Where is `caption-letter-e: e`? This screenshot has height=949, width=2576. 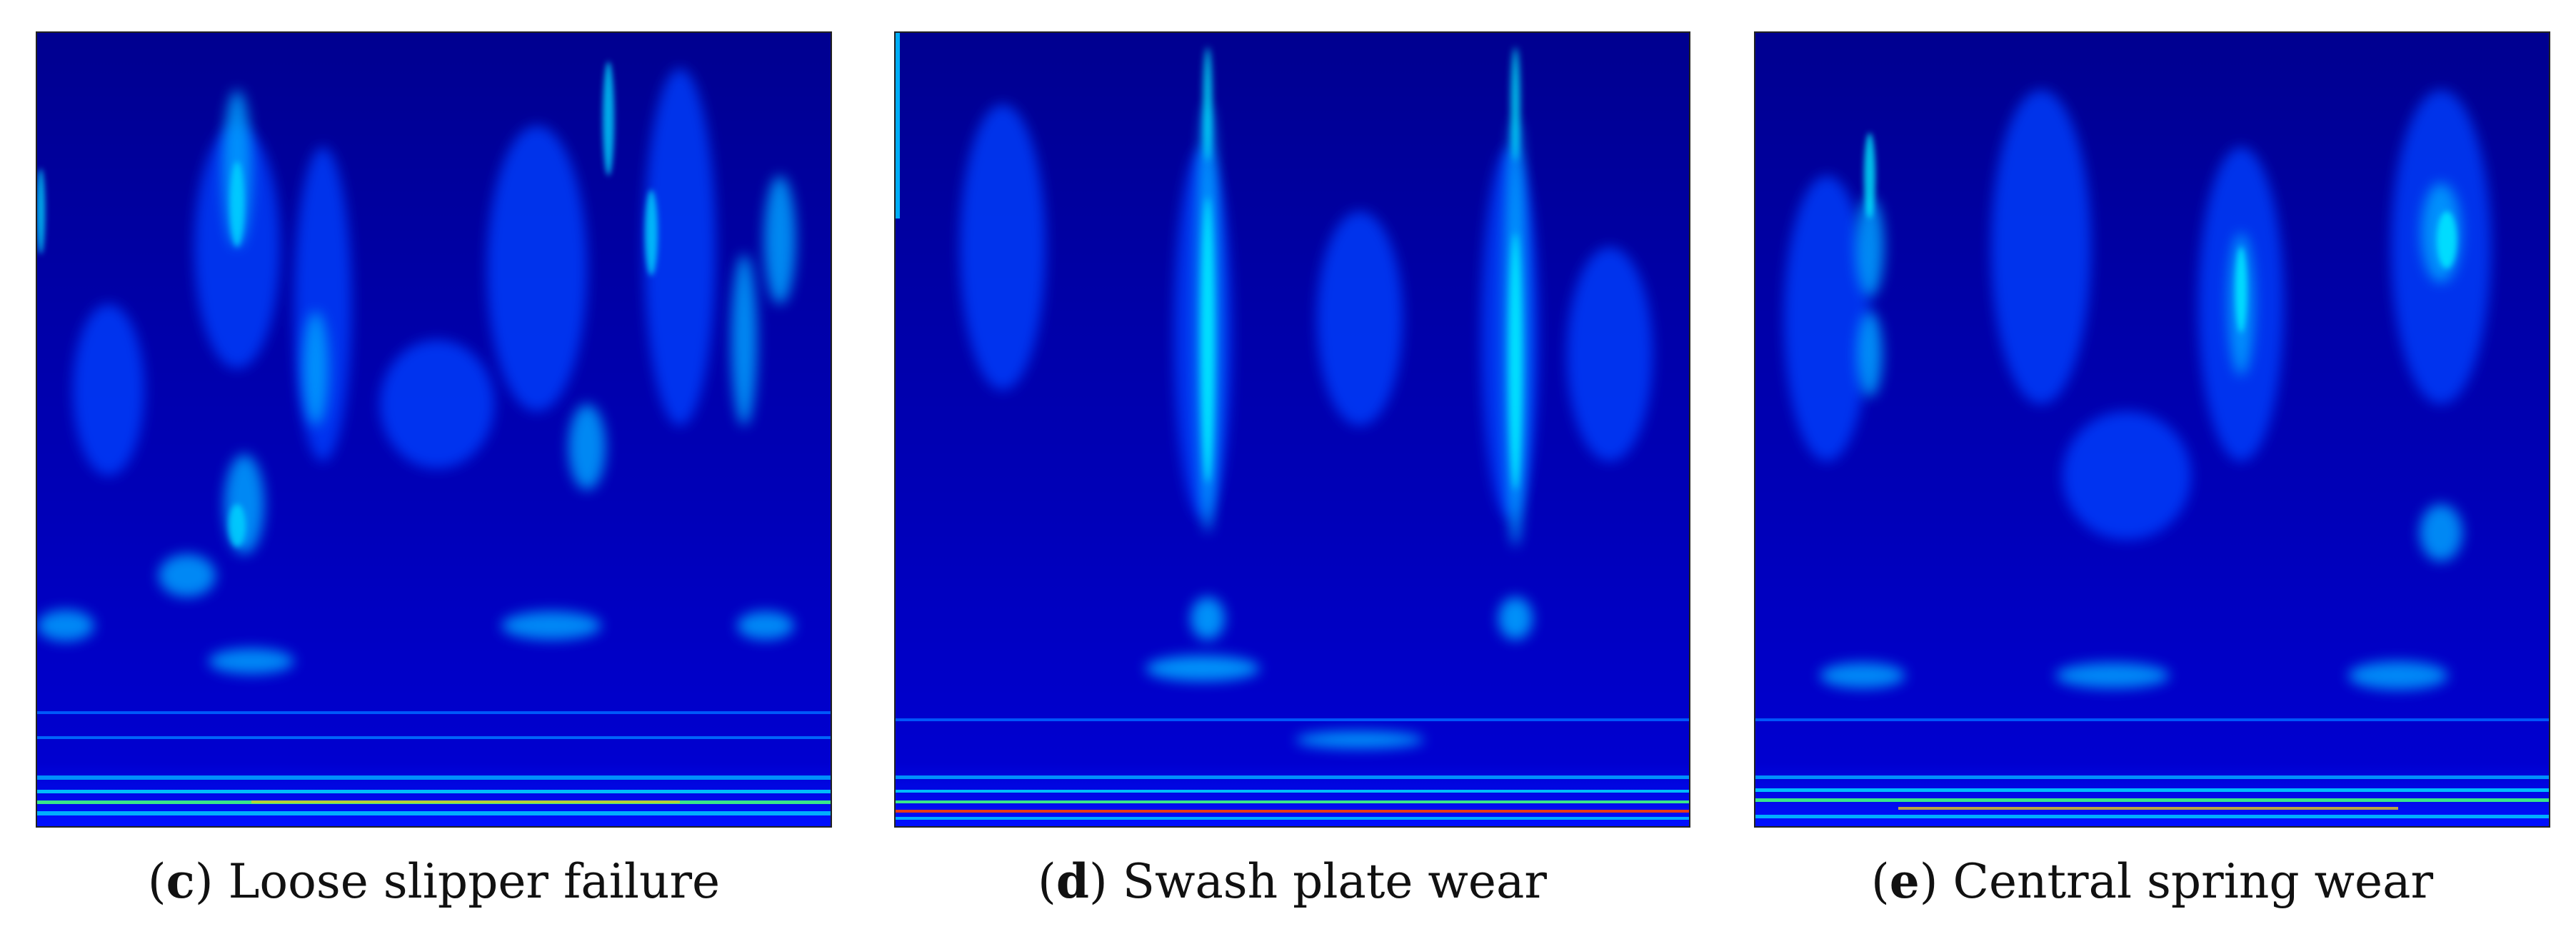 caption-letter-e: e is located at coordinates (1904, 881).